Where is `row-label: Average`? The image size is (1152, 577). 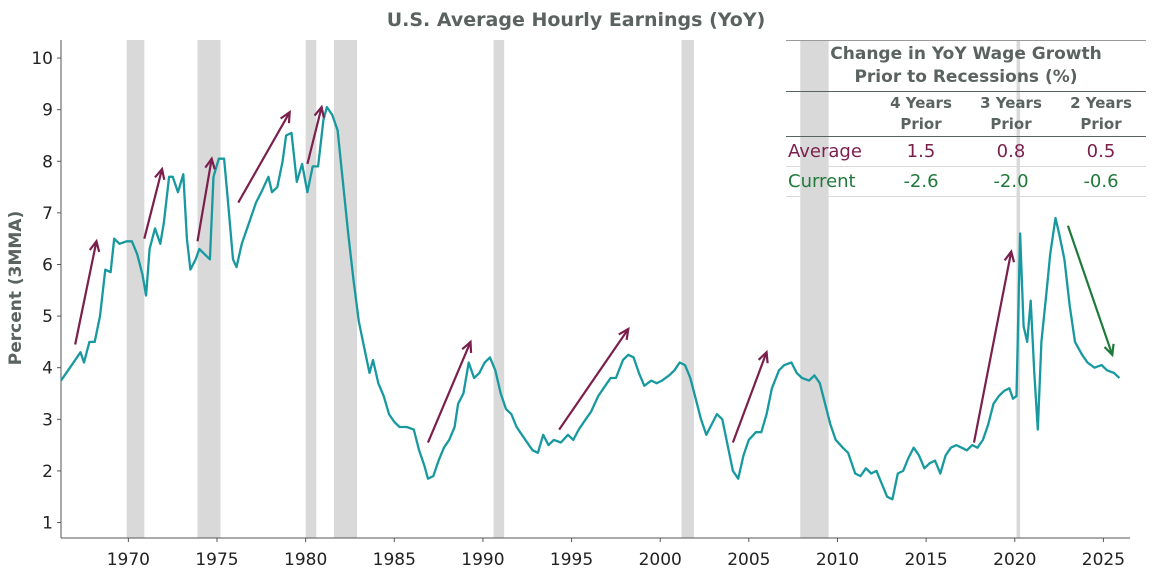 row-label: Average is located at coordinates (831, 151).